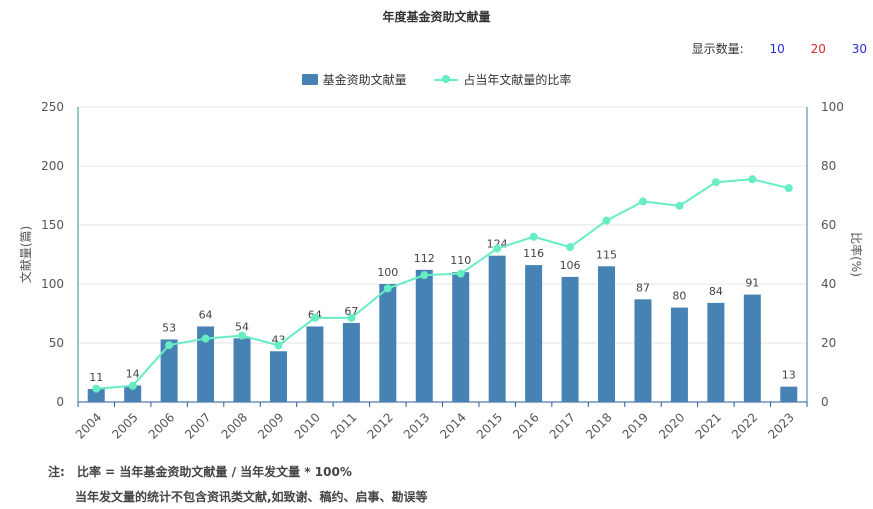 The image size is (873, 509). Describe the element at coordinates (206, 314) in the screenshot. I see `bar-data-label: 64` at that location.